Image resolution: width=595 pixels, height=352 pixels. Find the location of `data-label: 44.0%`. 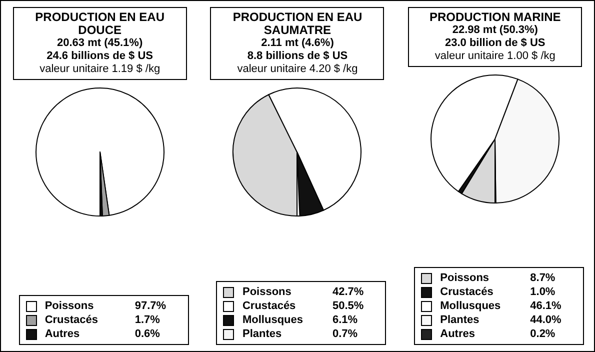

data-label: 44.0% is located at coordinates (546, 320).